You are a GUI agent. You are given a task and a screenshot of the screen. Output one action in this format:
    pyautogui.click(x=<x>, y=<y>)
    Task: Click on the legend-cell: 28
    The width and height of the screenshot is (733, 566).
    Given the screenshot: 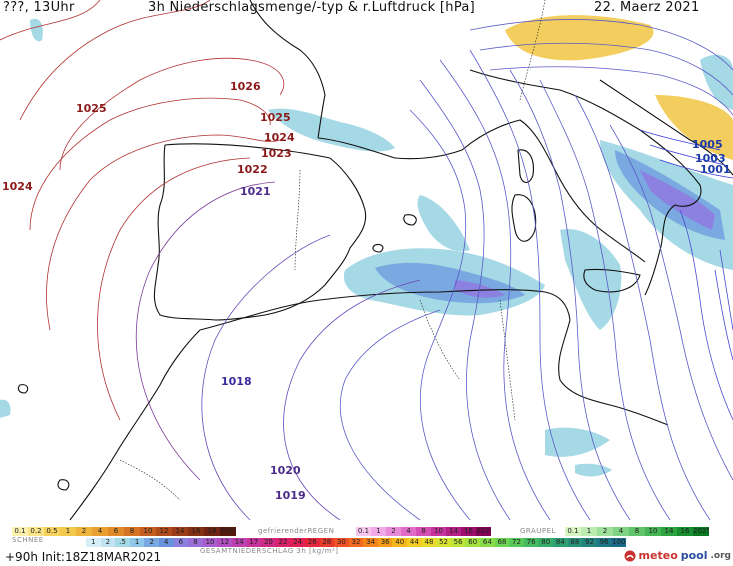 What is the action you would take?
    pyautogui.click(x=327, y=542)
    